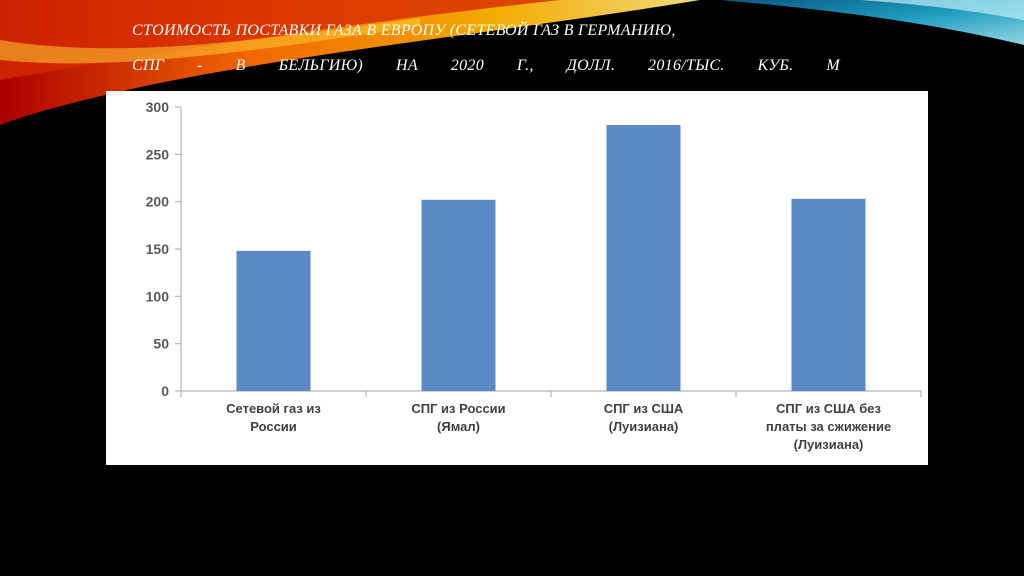  I want to click on x-category-label: Сетевой газ из, so click(273, 408).